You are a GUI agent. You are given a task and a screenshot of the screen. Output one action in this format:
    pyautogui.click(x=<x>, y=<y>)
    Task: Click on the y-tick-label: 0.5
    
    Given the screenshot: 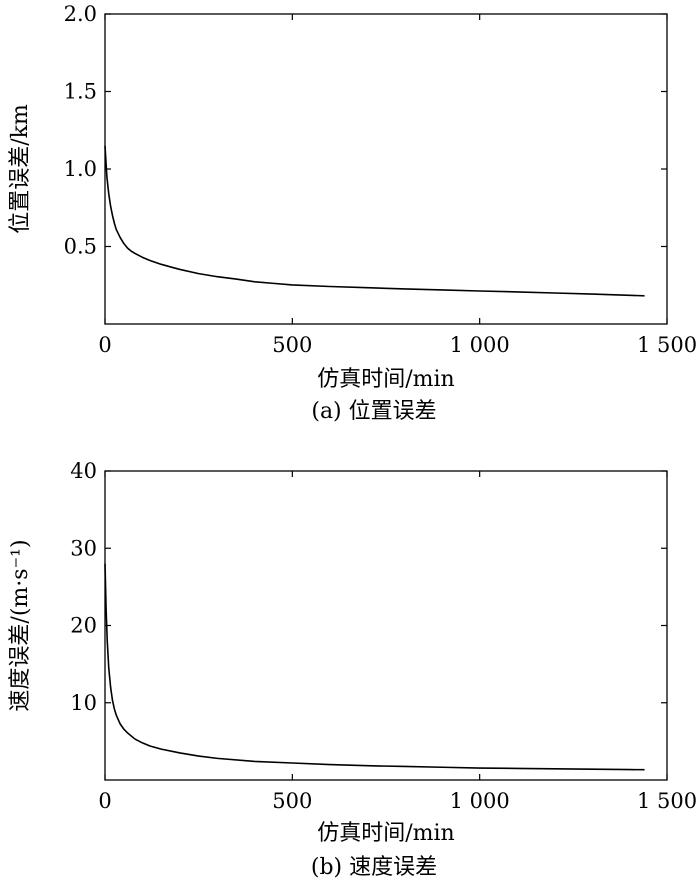 What is the action you would take?
    pyautogui.click(x=80, y=247)
    